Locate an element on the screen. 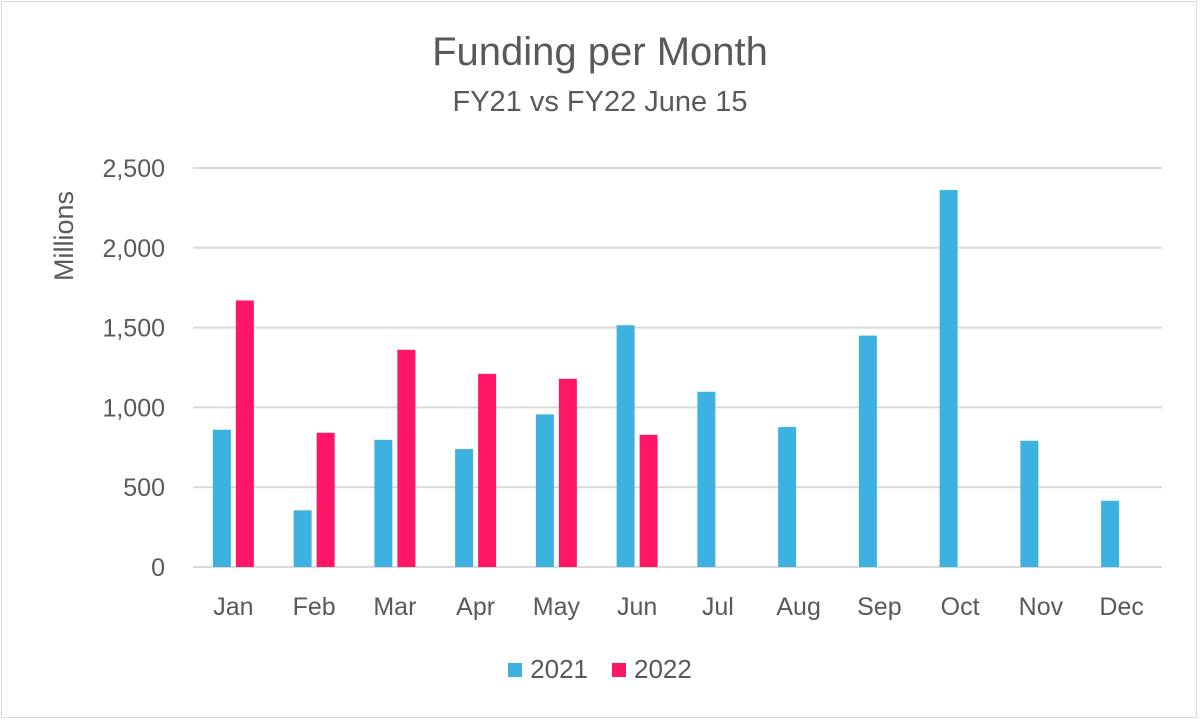 The image size is (1200, 721). x-tick-label: Apr is located at coordinates (475, 607).